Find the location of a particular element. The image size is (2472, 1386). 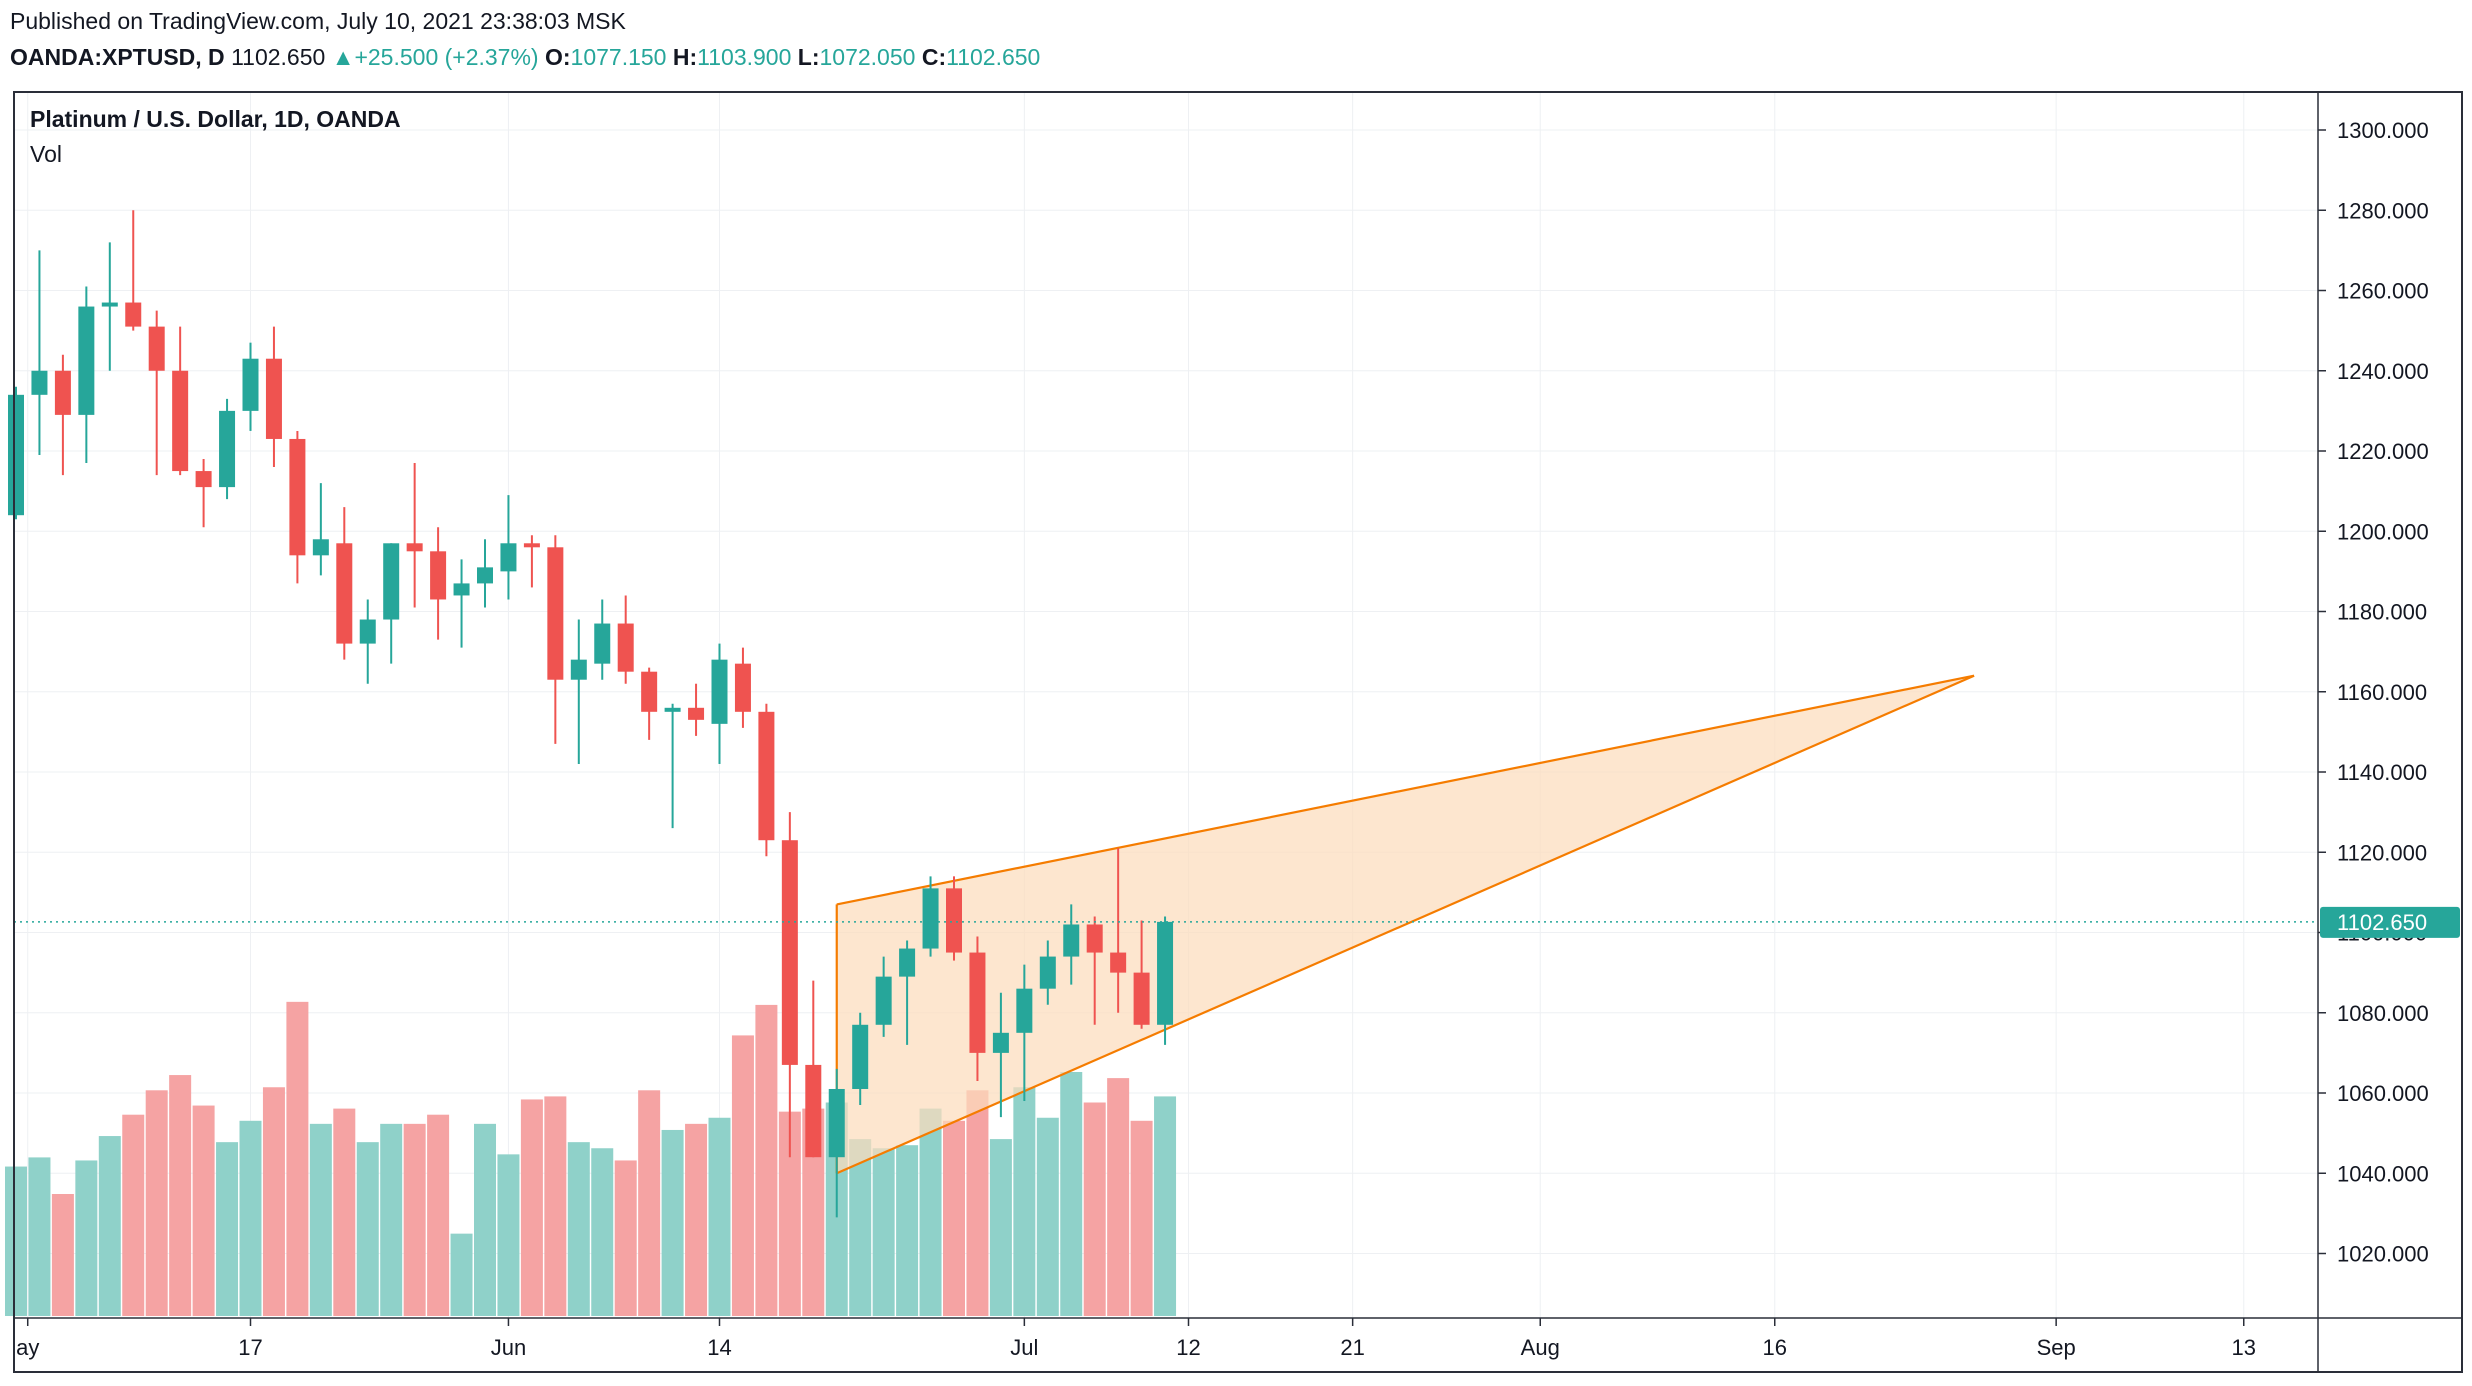

price-tick-label: 1280.000 is located at coordinates (2383, 210).